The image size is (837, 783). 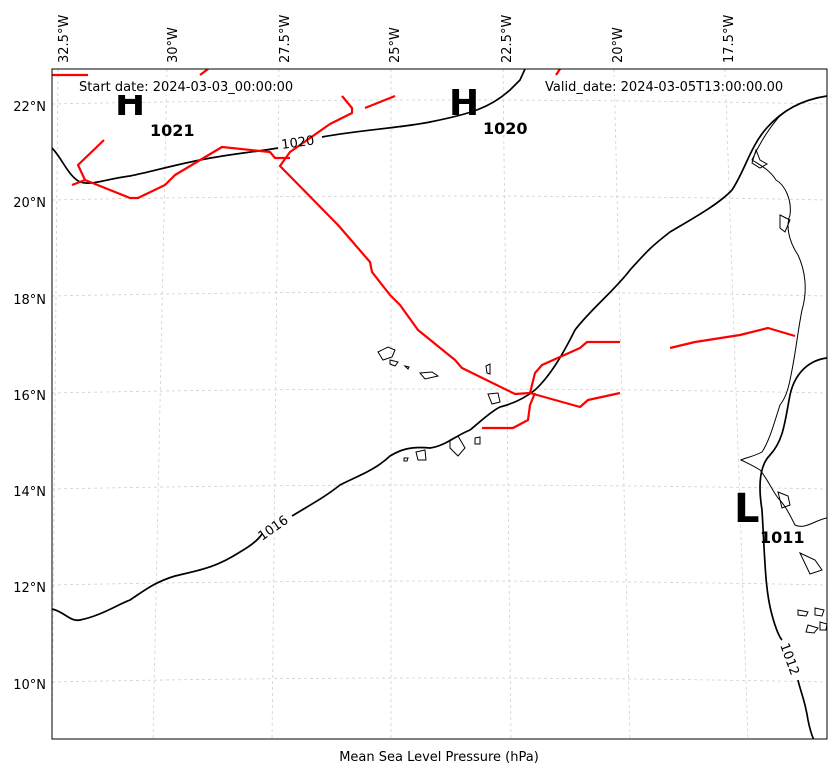 I want to click on pressure-value: 1021, so click(x=172, y=130).